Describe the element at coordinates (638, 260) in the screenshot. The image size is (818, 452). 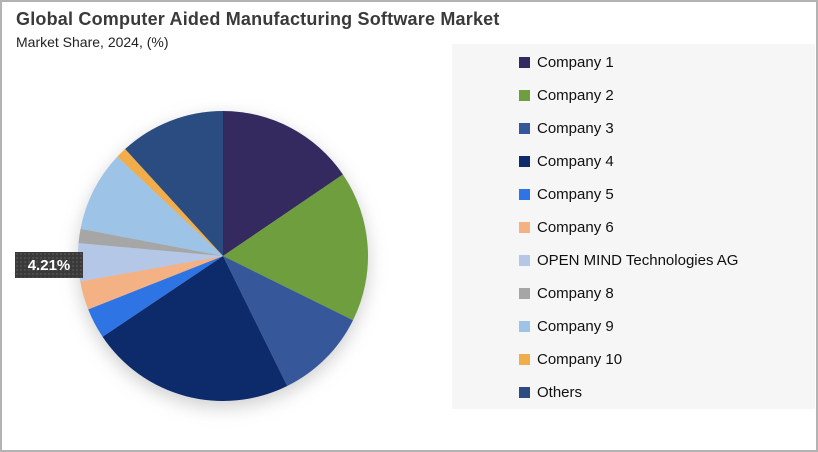
I see `legend-label-open-mind-technologies-ag: OPEN MIND Technologies AG` at that location.